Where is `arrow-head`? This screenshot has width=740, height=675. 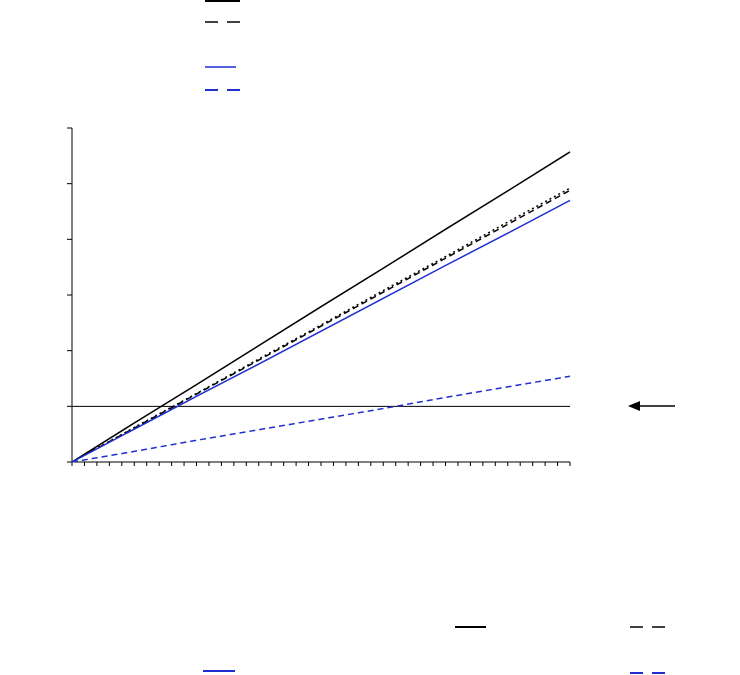 arrow-head is located at coordinates (634, 406).